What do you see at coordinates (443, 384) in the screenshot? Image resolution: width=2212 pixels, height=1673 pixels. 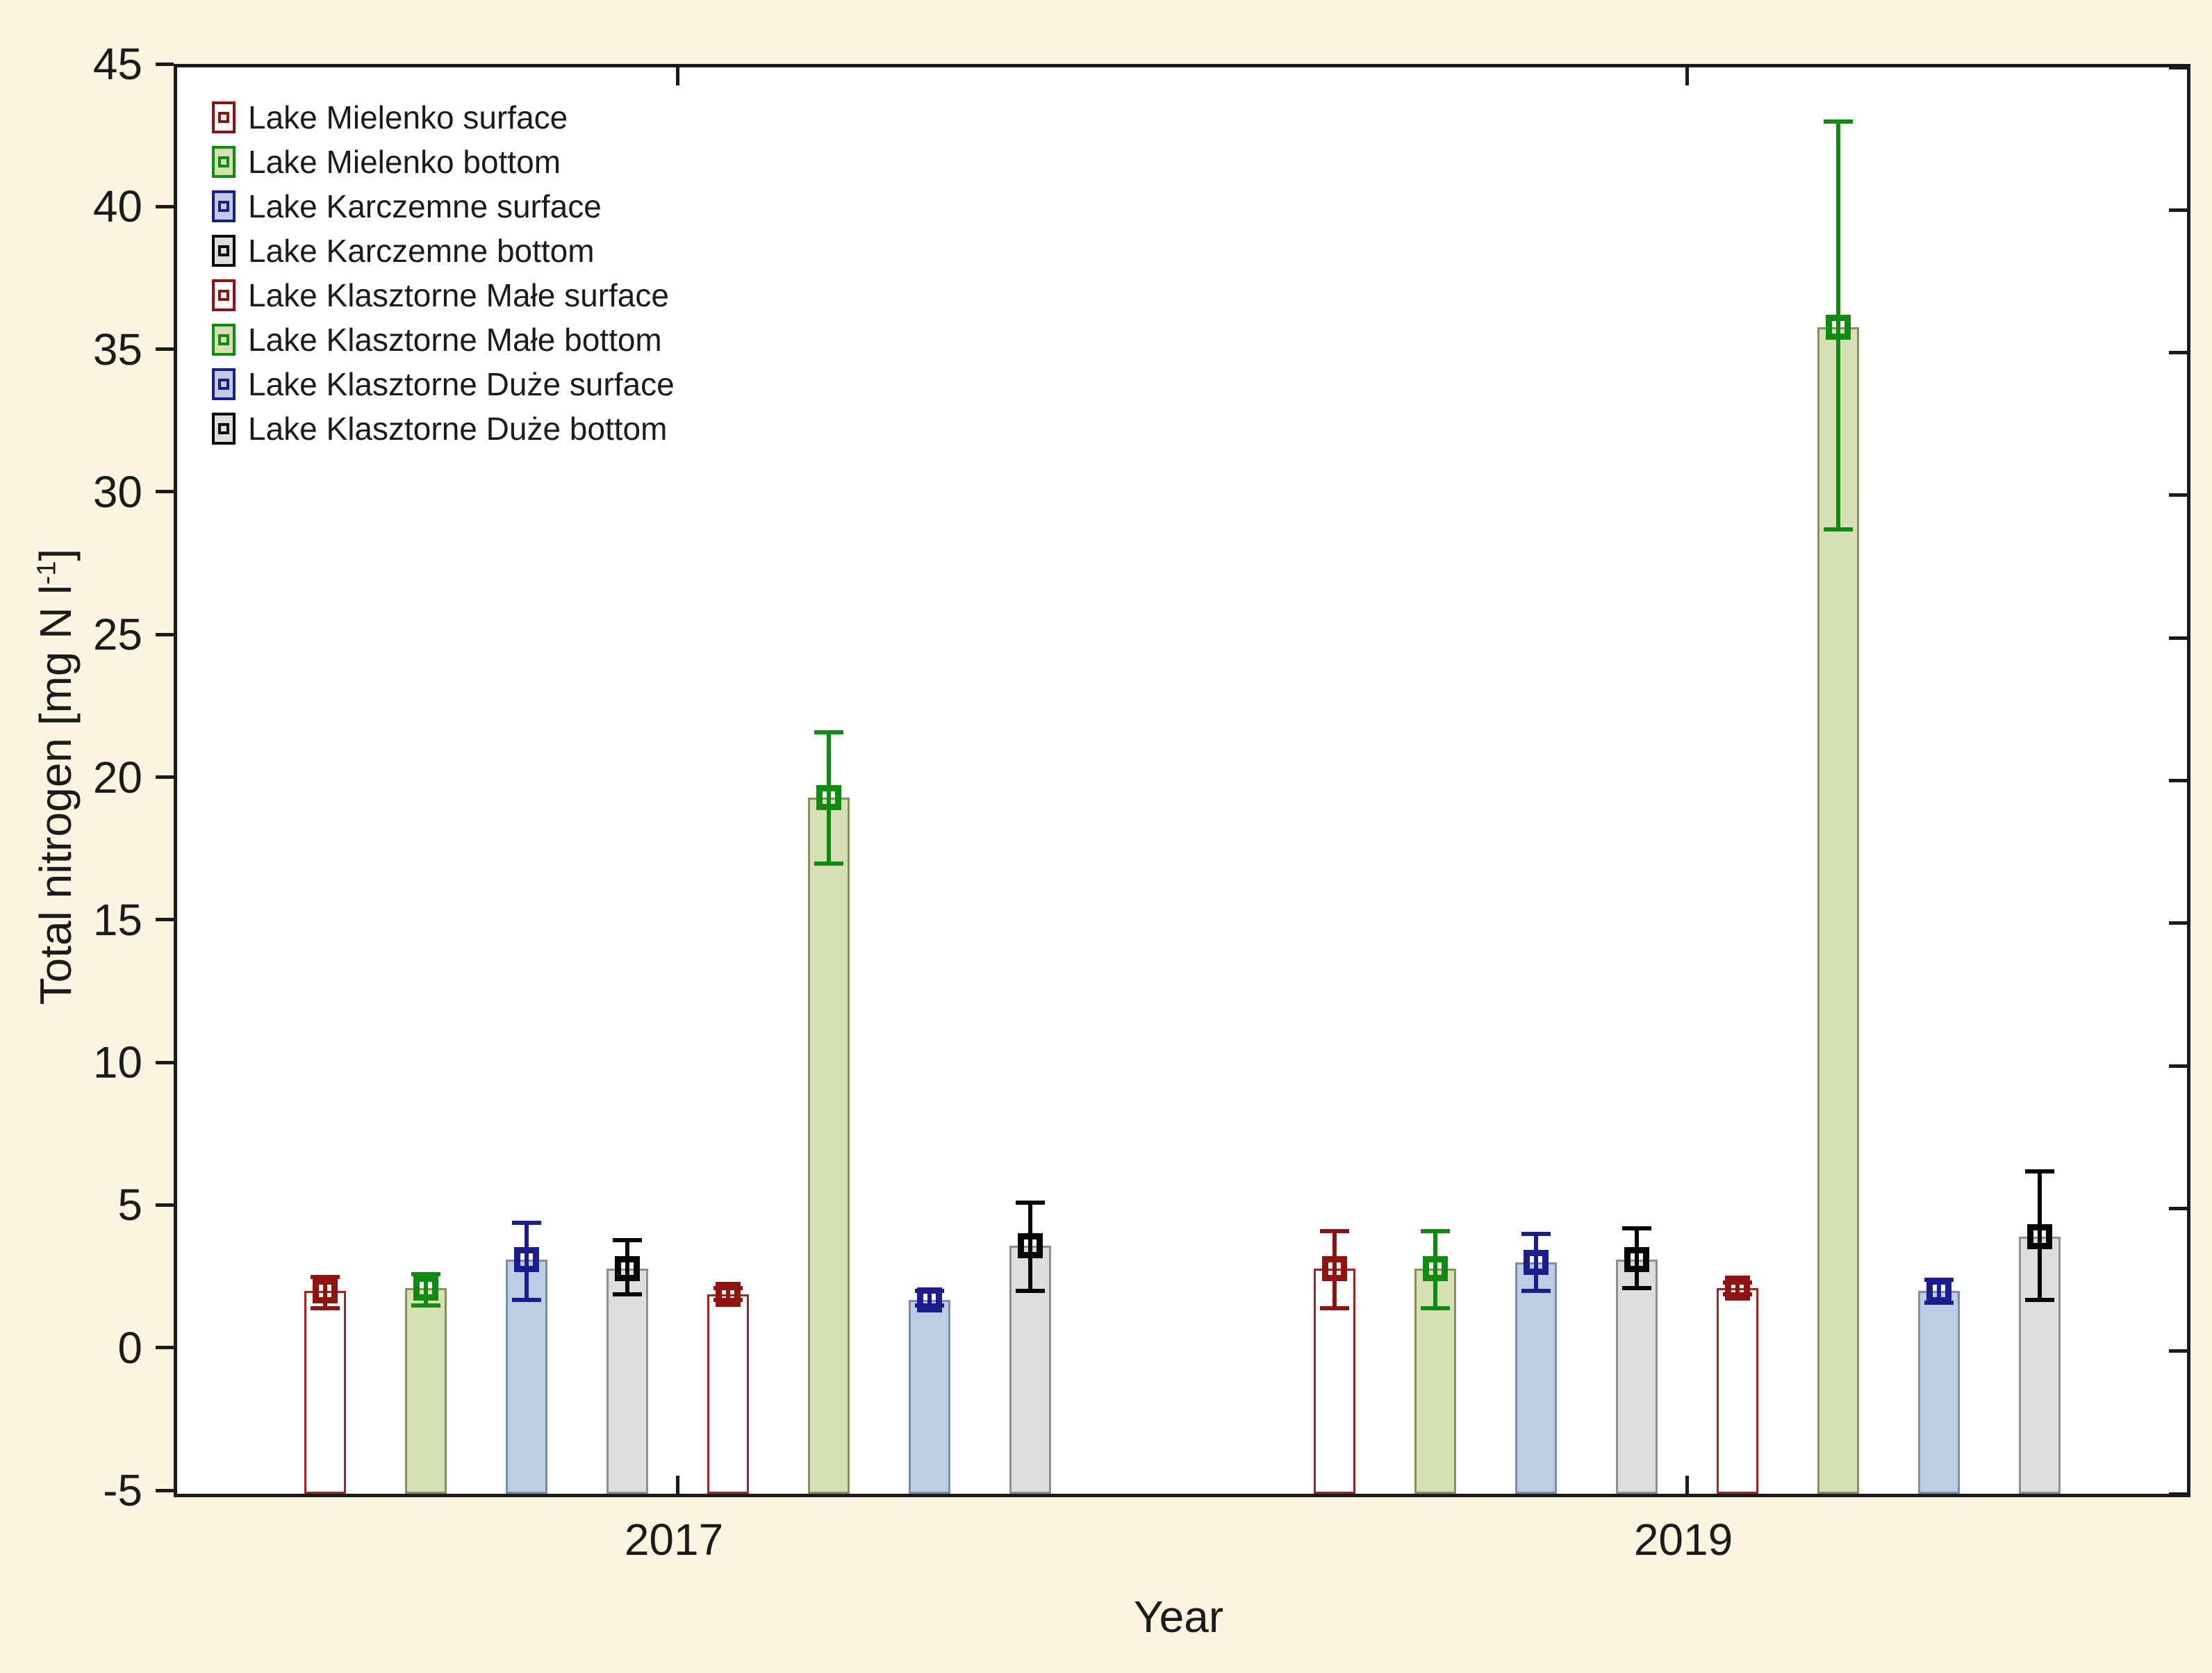 I see `legend-item: Lake Klasztorne Duże surface` at bounding box center [443, 384].